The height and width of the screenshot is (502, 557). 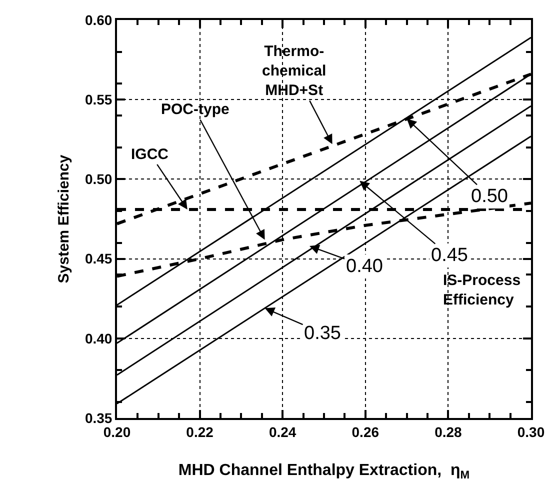 What do you see at coordinates (449, 255) in the screenshot?
I see `annotation: 0.45` at bounding box center [449, 255].